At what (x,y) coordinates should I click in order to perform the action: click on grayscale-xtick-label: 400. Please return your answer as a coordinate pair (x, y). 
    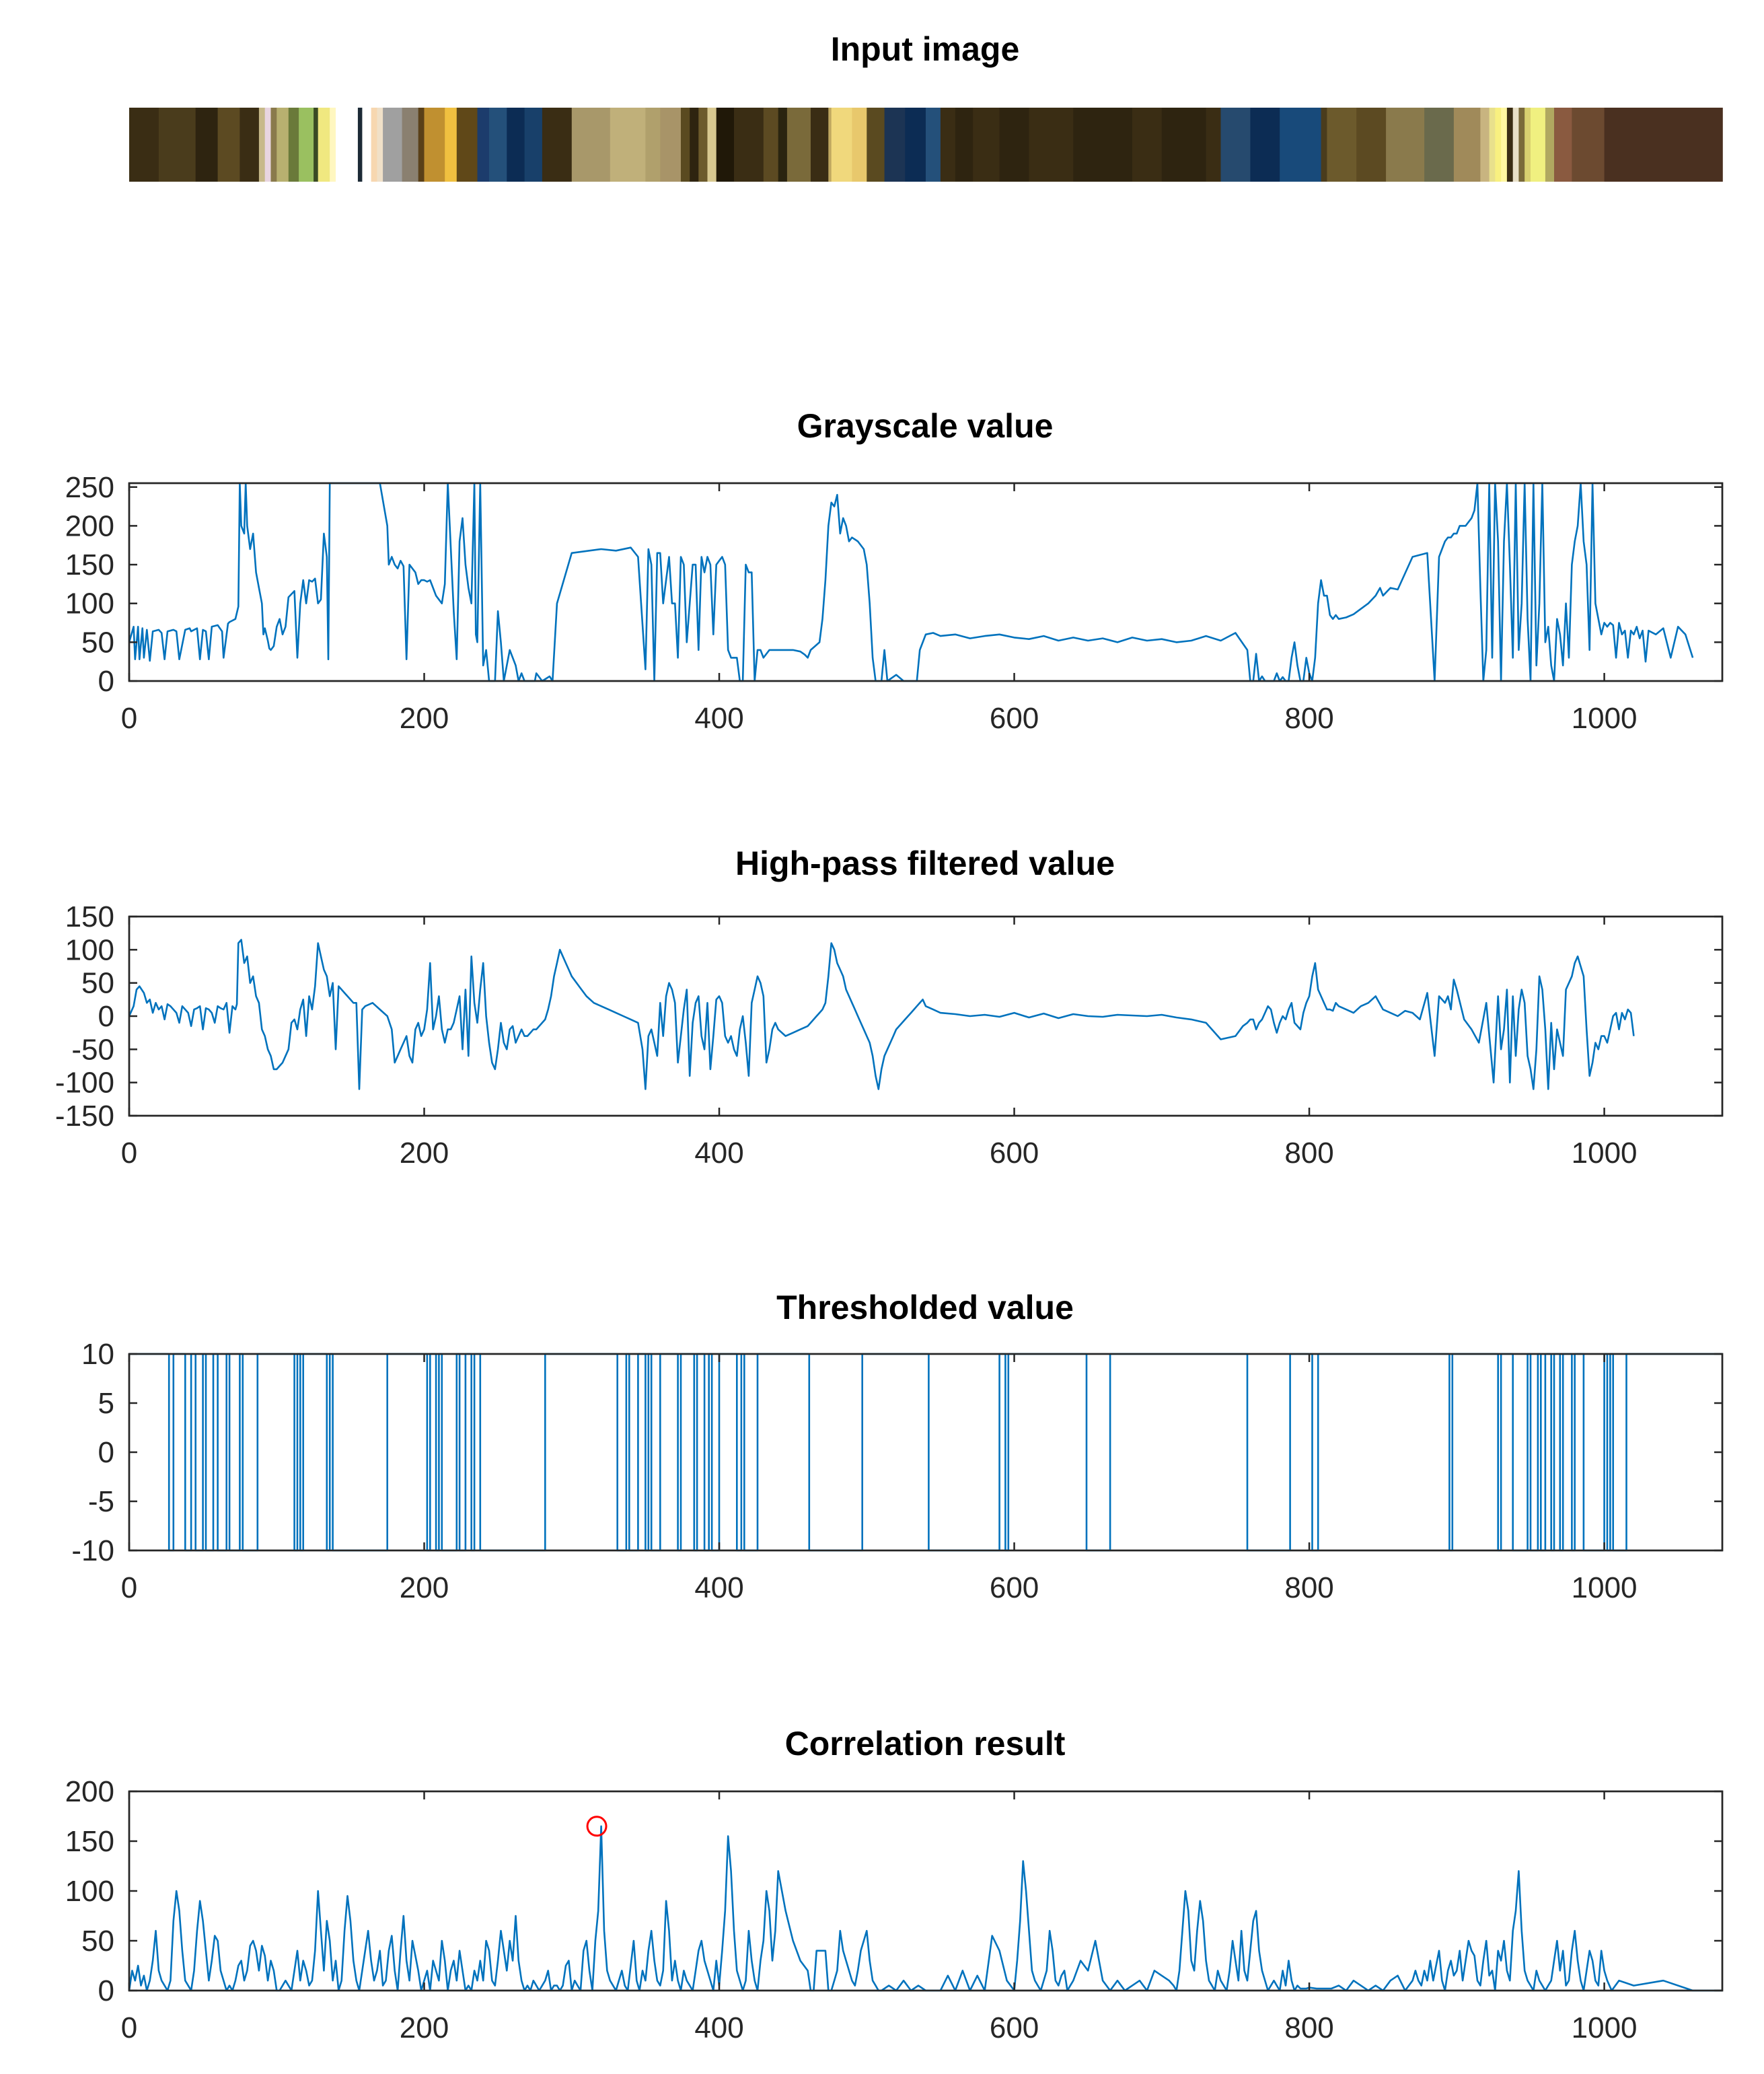
    Looking at the image, I should click on (718, 719).